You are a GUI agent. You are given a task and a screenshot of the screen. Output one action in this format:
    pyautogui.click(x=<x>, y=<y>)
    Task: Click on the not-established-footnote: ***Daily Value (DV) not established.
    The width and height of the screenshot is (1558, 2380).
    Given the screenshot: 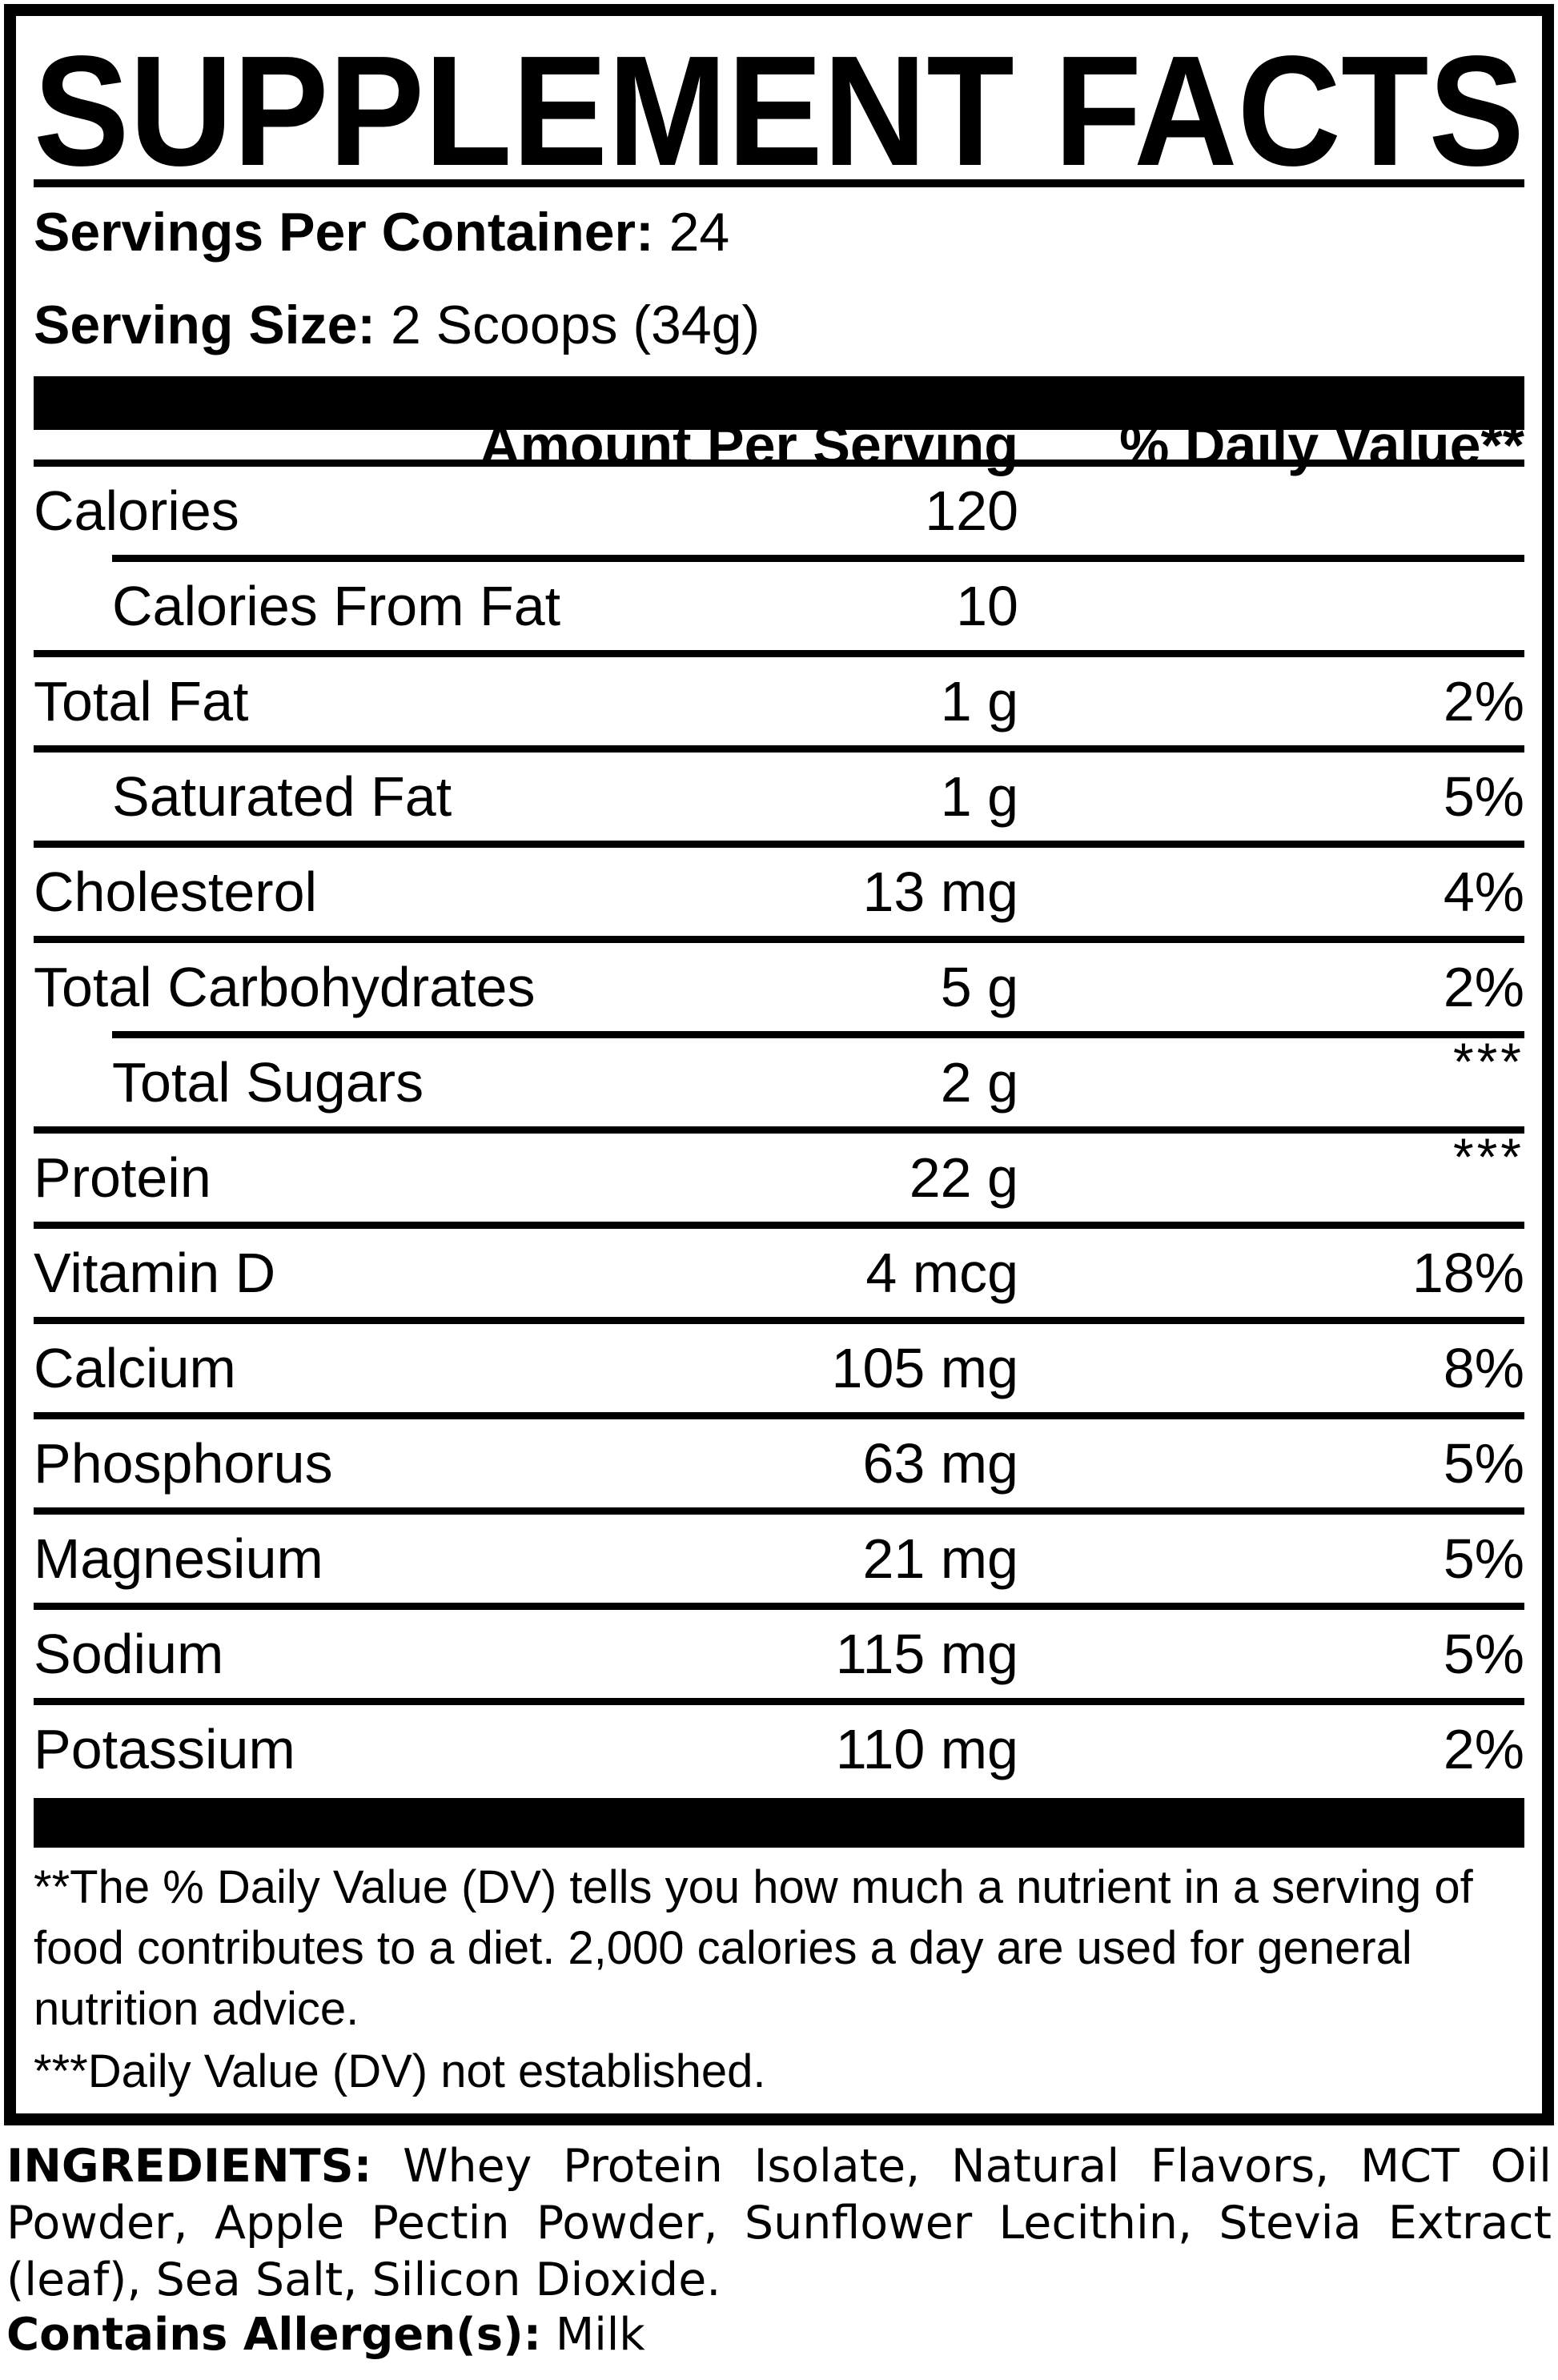 What is the action you would take?
    pyautogui.click(x=400, y=2071)
    